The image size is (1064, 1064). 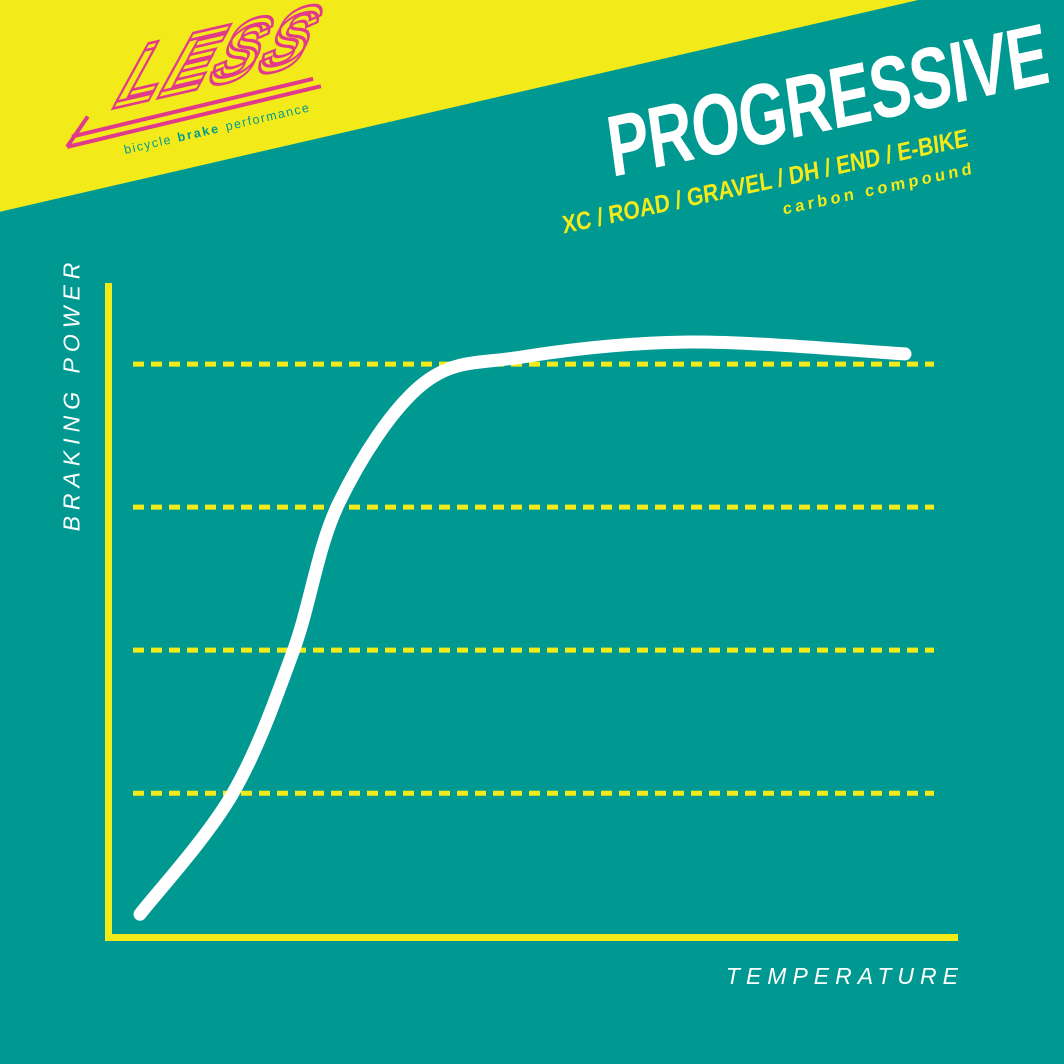 I want to click on logo-underline-swoosh, so click(x=193, y=112).